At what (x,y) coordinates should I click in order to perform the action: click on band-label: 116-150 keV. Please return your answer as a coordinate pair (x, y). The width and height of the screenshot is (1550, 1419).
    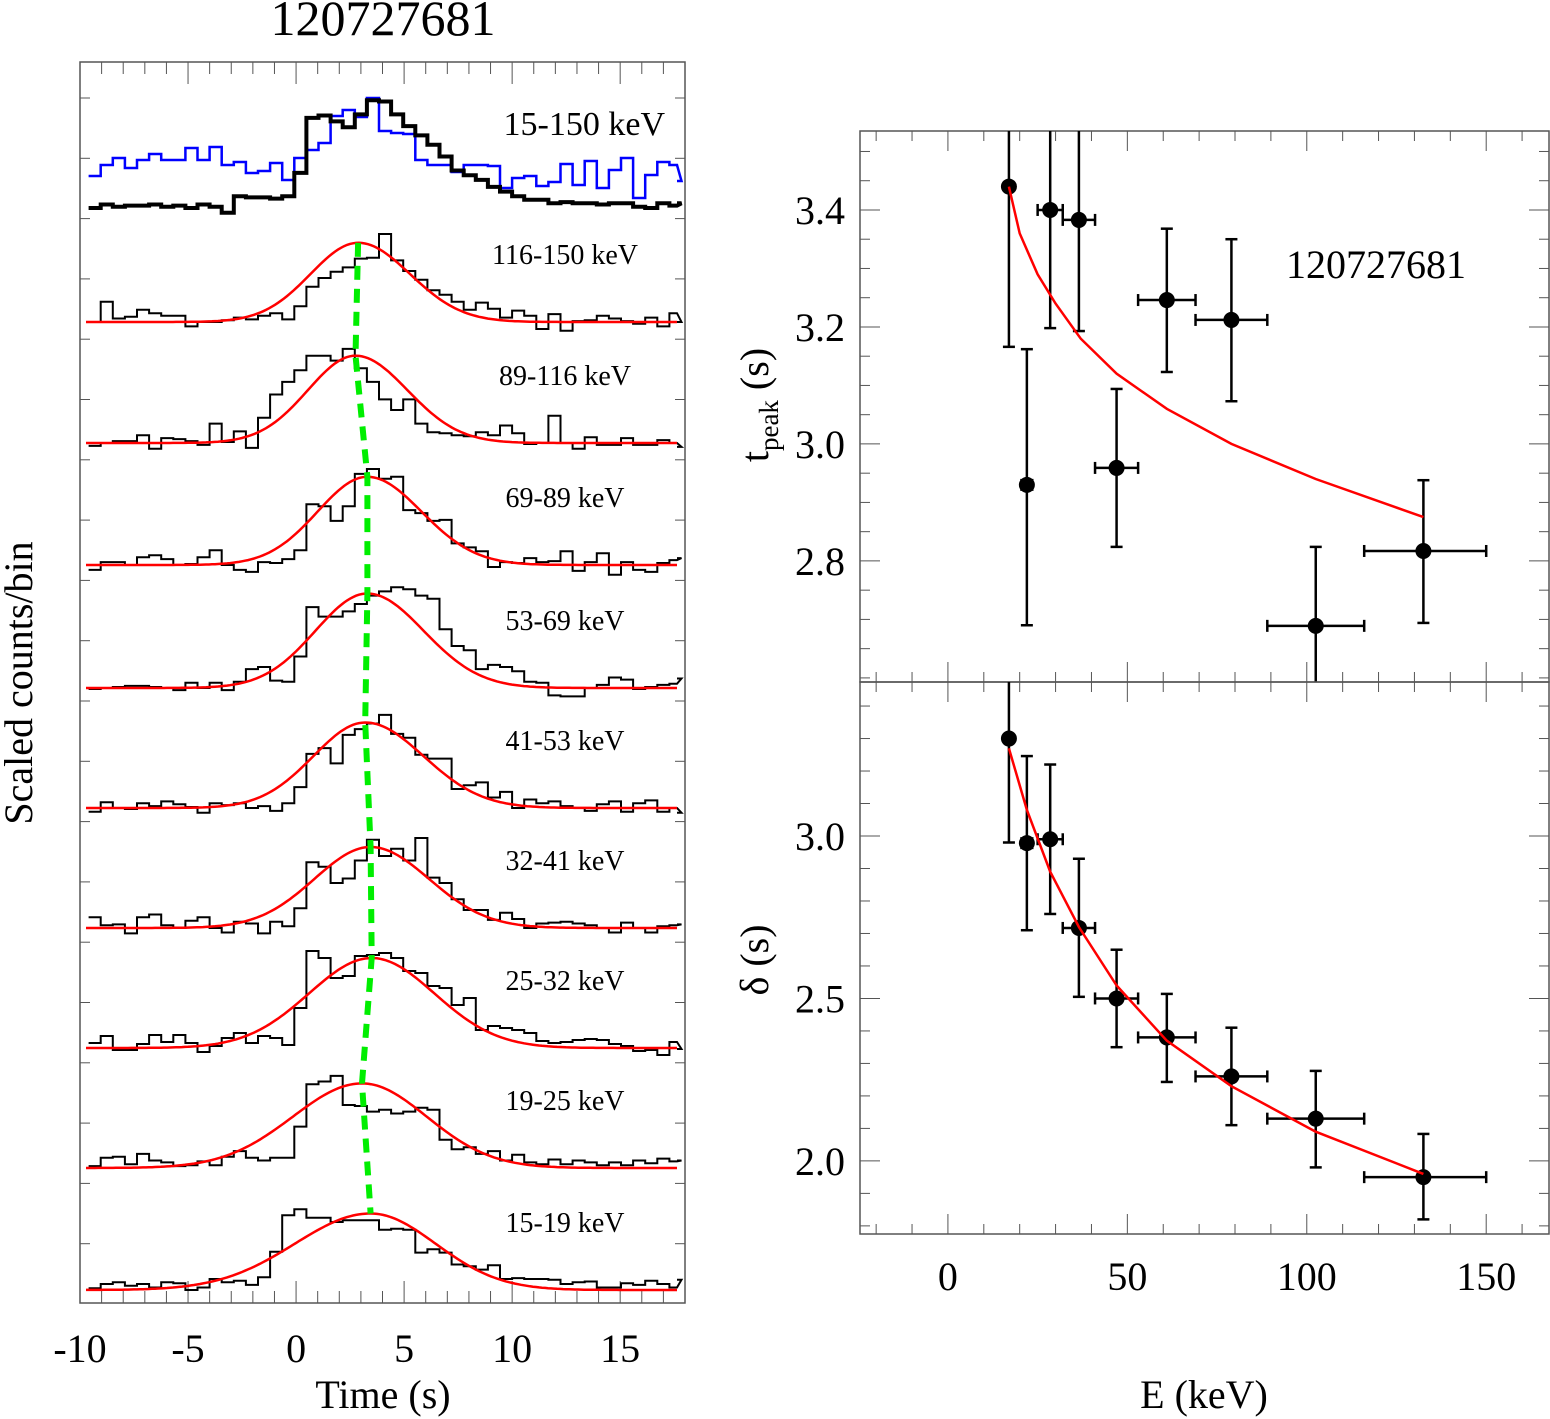
    Looking at the image, I should click on (565, 255).